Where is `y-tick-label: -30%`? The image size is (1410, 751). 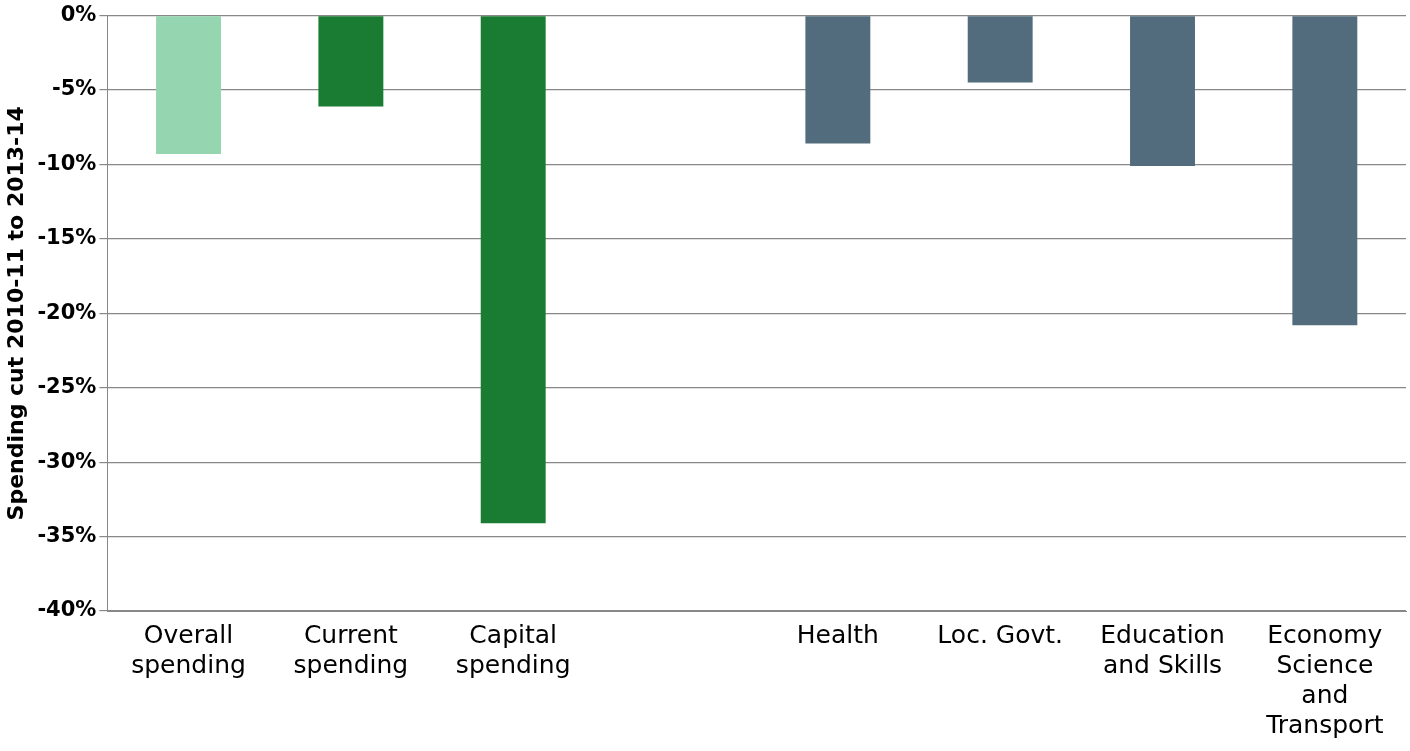
y-tick-label: -30% is located at coordinates (67, 460).